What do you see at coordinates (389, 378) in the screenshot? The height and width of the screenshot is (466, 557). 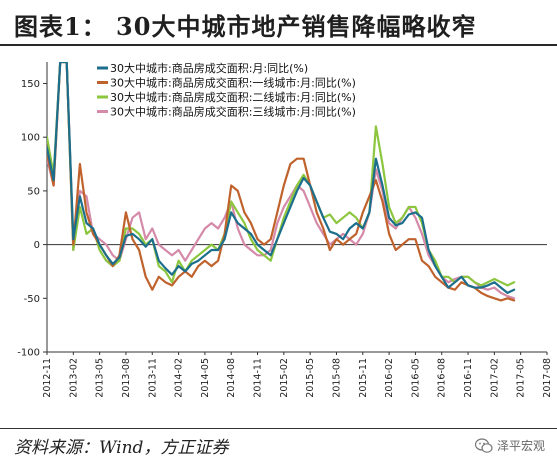 I see `x-tick-label: 2016-02` at bounding box center [389, 378].